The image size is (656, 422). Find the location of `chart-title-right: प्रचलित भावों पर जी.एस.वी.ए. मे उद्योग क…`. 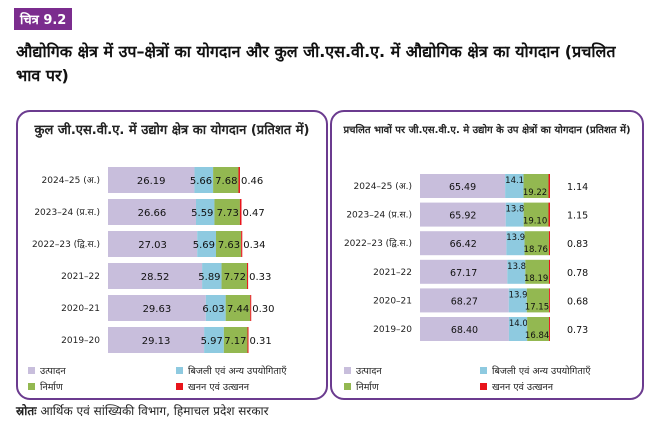

chart-title-right: प्रचलित भावों पर जी.एस.वी.ए. मे उद्योग क… is located at coordinates (487, 130).